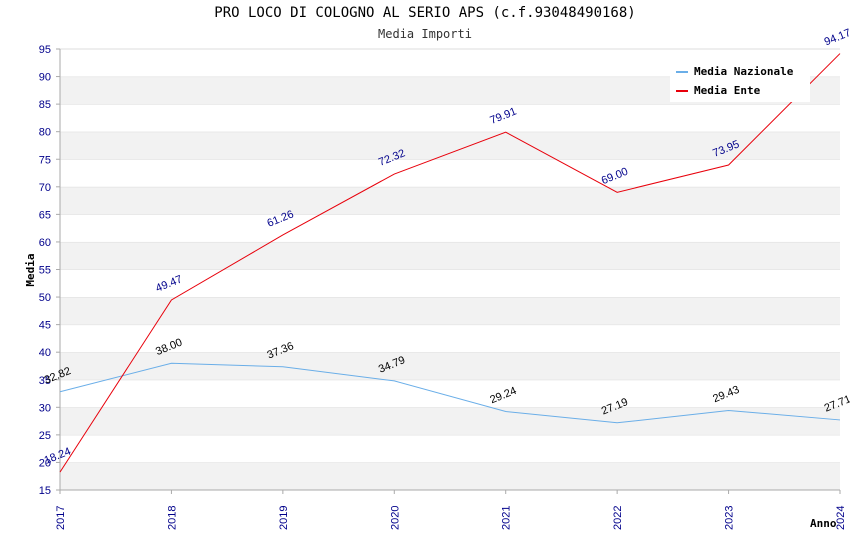 The width and height of the screenshot is (850, 550). What do you see at coordinates (730, 518) in the screenshot?
I see `x-tick-label: 2023` at bounding box center [730, 518].